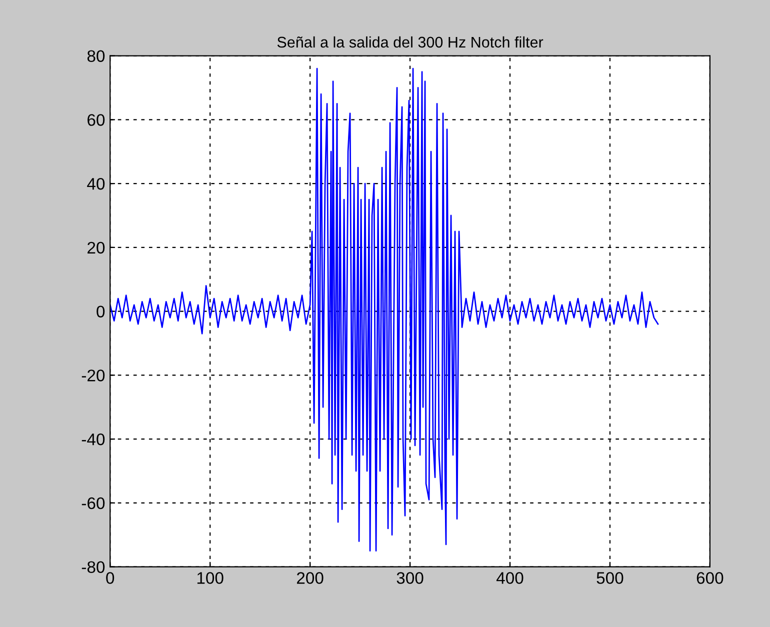 This screenshot has width=770, height=627. What do you see at coordinates (96, 248) in the screenshot?
I see `y-tick-label: 20` at bounding box center [96, 248].